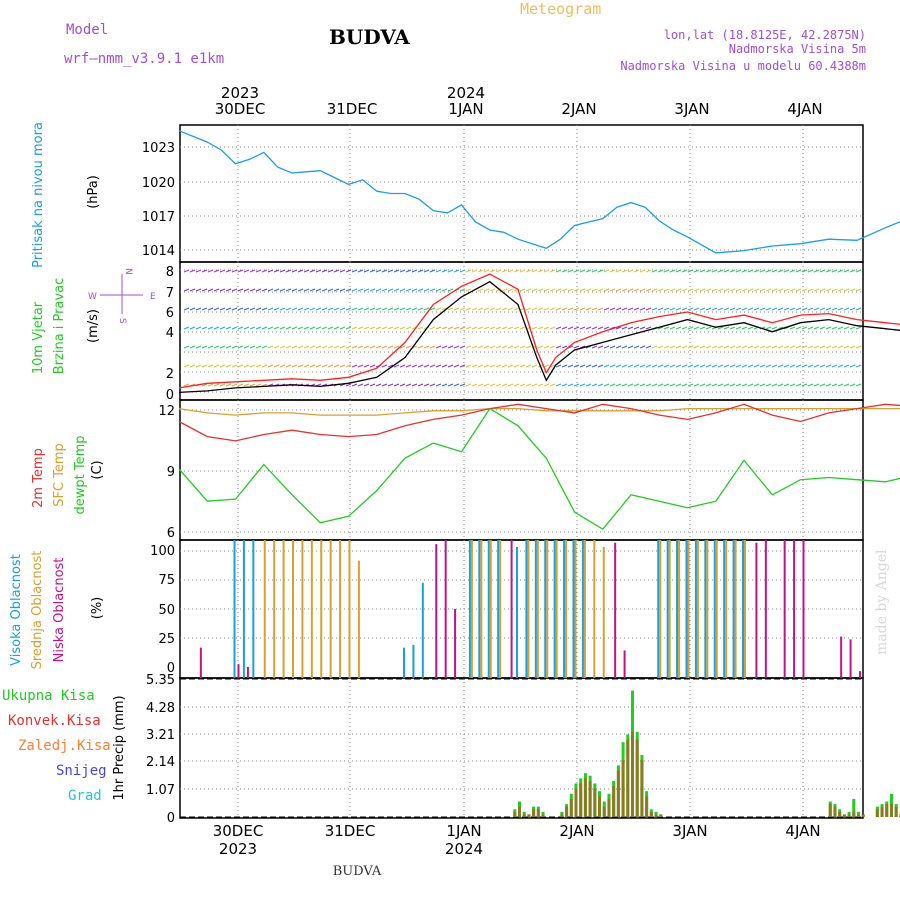 Image resolution: width=900 pixels, height=900 pixels. Describe the element at coordinates (170, 293) in the screenshot. I see `wind-tick-7: 7` at that location.